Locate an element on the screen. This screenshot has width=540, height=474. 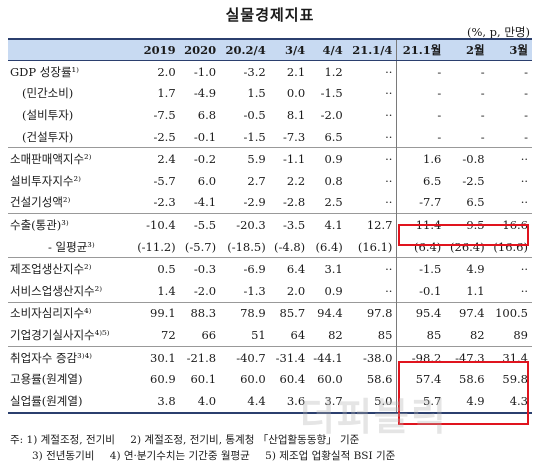
header-2019: 2019 is located at coordinates (156, 49).